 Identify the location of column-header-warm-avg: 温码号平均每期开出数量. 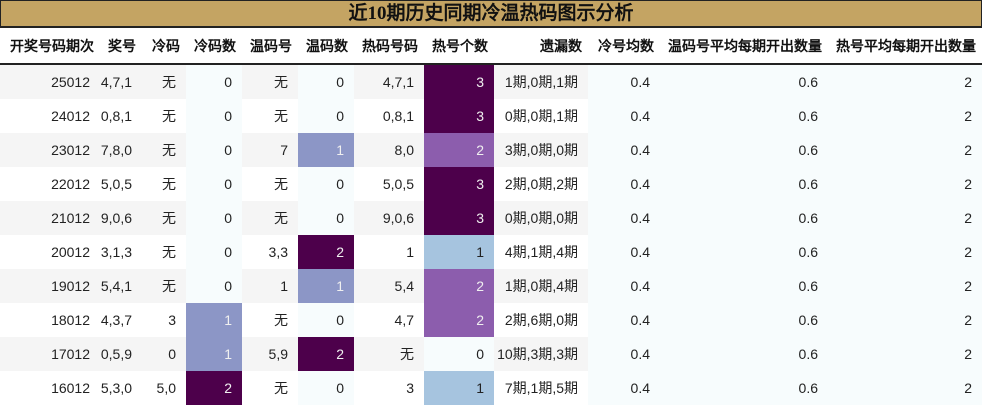
(744, 46).